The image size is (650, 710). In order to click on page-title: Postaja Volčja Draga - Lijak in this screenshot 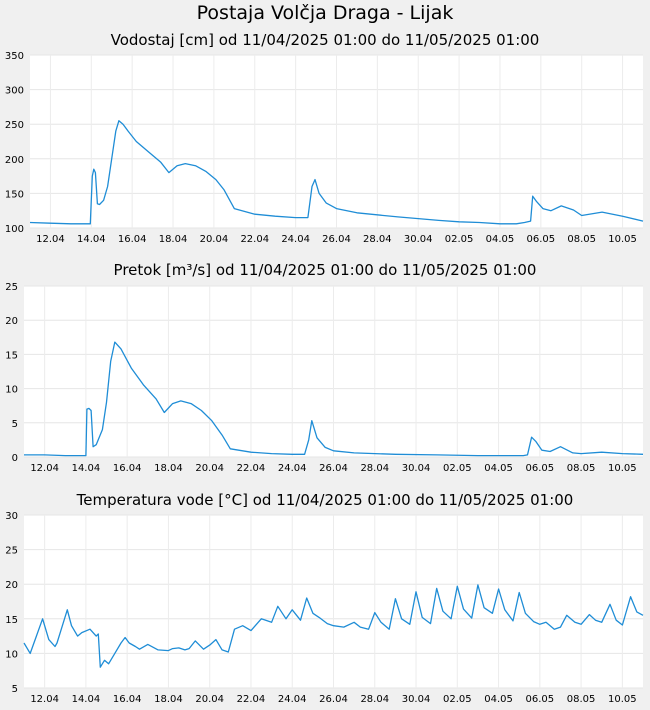, I will do `click(325, 13)`.